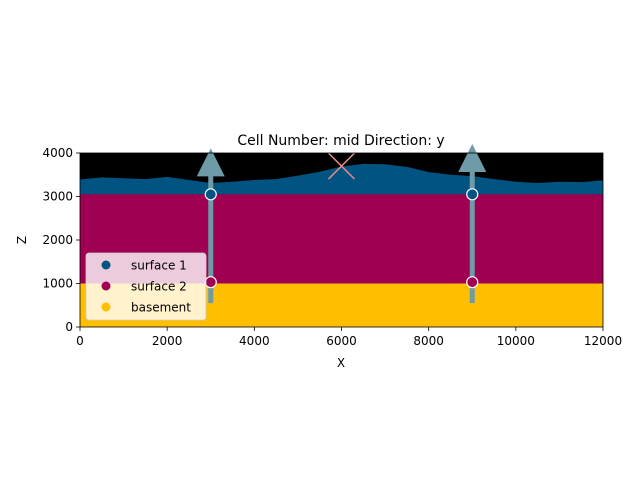 The image size is (640, 485). What do you see at coordinates (428, 341) in the screenshot?
I see `x-tick-label: 8000` at bounding box center [428, 341].